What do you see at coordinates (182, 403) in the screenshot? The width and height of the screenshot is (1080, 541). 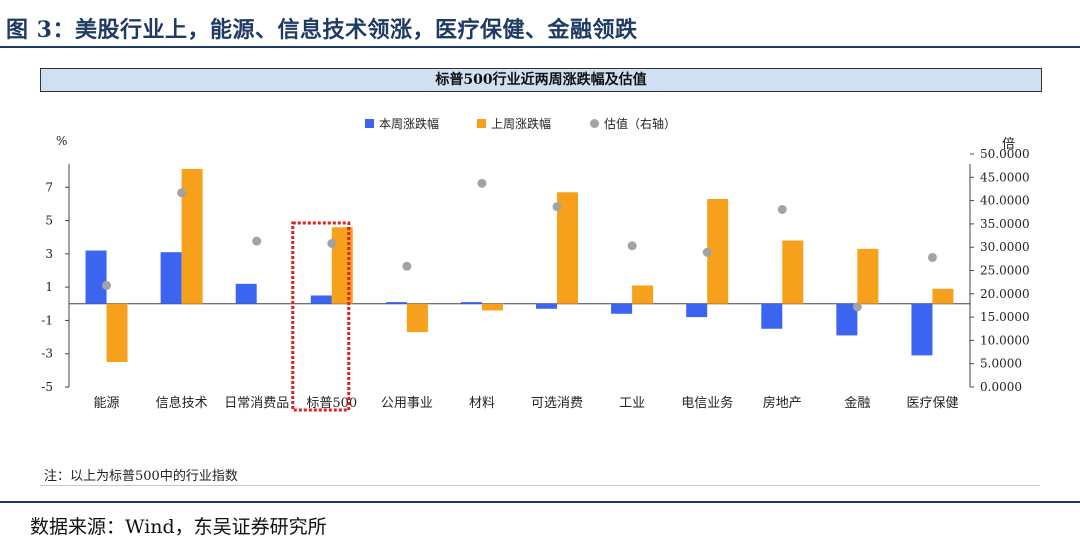 I see `category-label: 信息技术` at bounding box center [182, 403].